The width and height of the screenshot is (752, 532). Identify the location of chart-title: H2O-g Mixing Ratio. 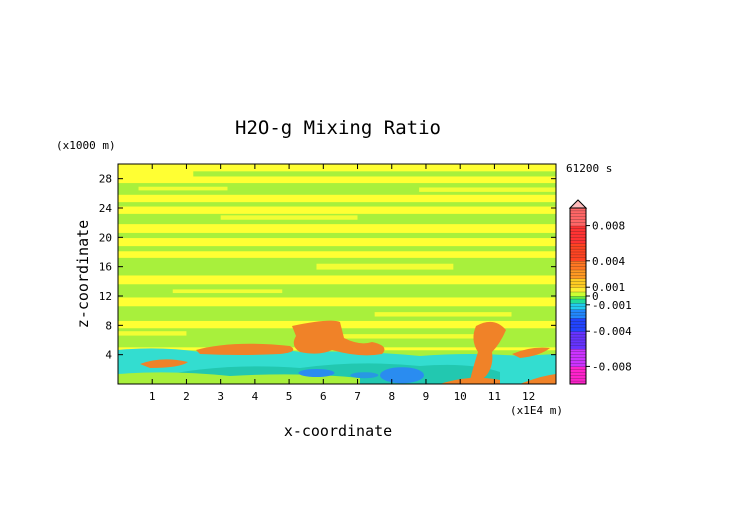
(338, 128).